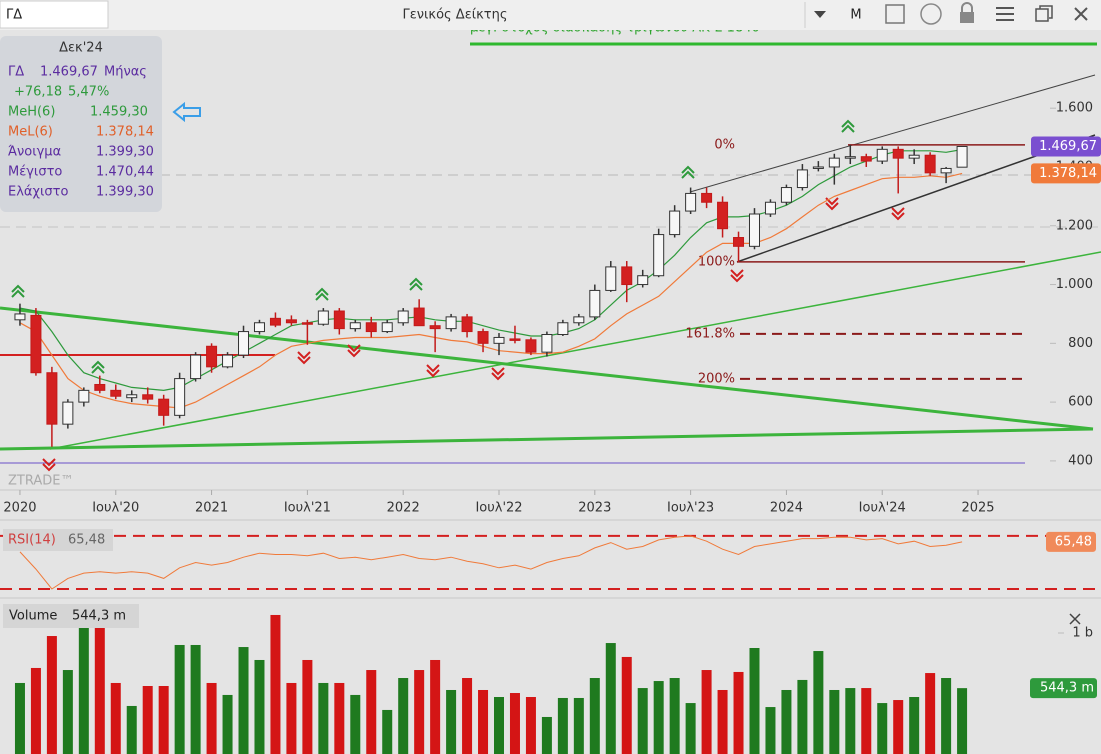  Describe the element at coordinates (1074, 284) in the screenshot. I see `y-tick-label: 1.000` at that location.